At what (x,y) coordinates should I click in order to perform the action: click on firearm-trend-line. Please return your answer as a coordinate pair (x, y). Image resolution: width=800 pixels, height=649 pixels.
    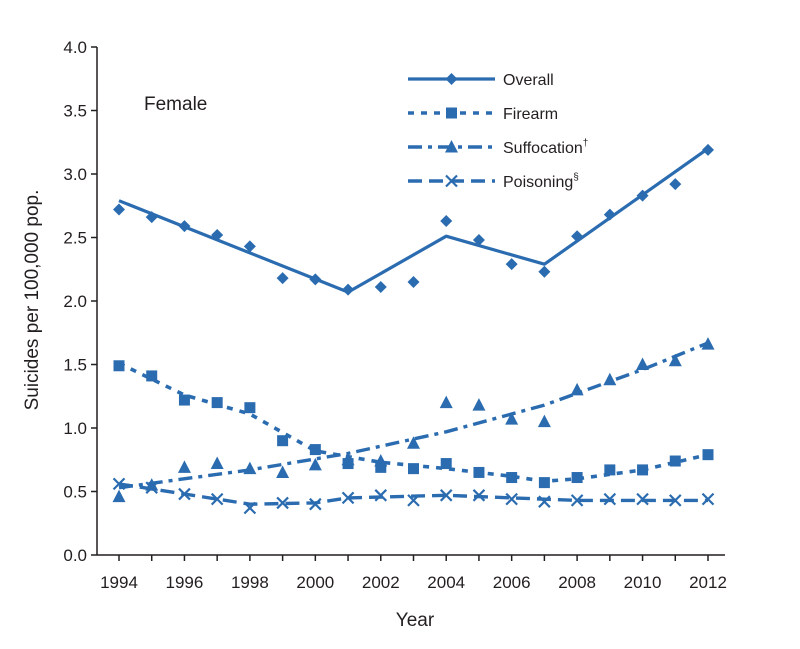
    Looking at the image, I should click on (413, 422).